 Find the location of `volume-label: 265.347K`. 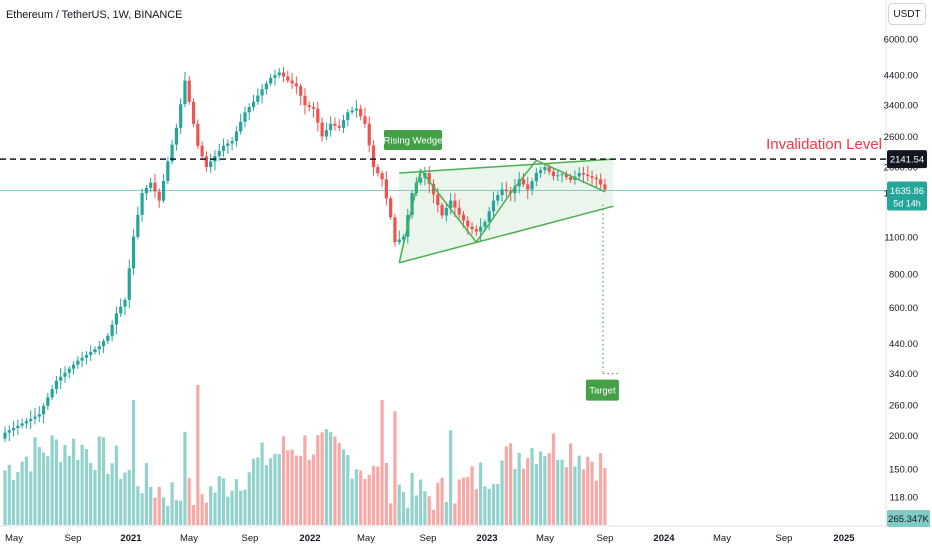

volume-label: 265.347K is located at coordinates (908, 519).